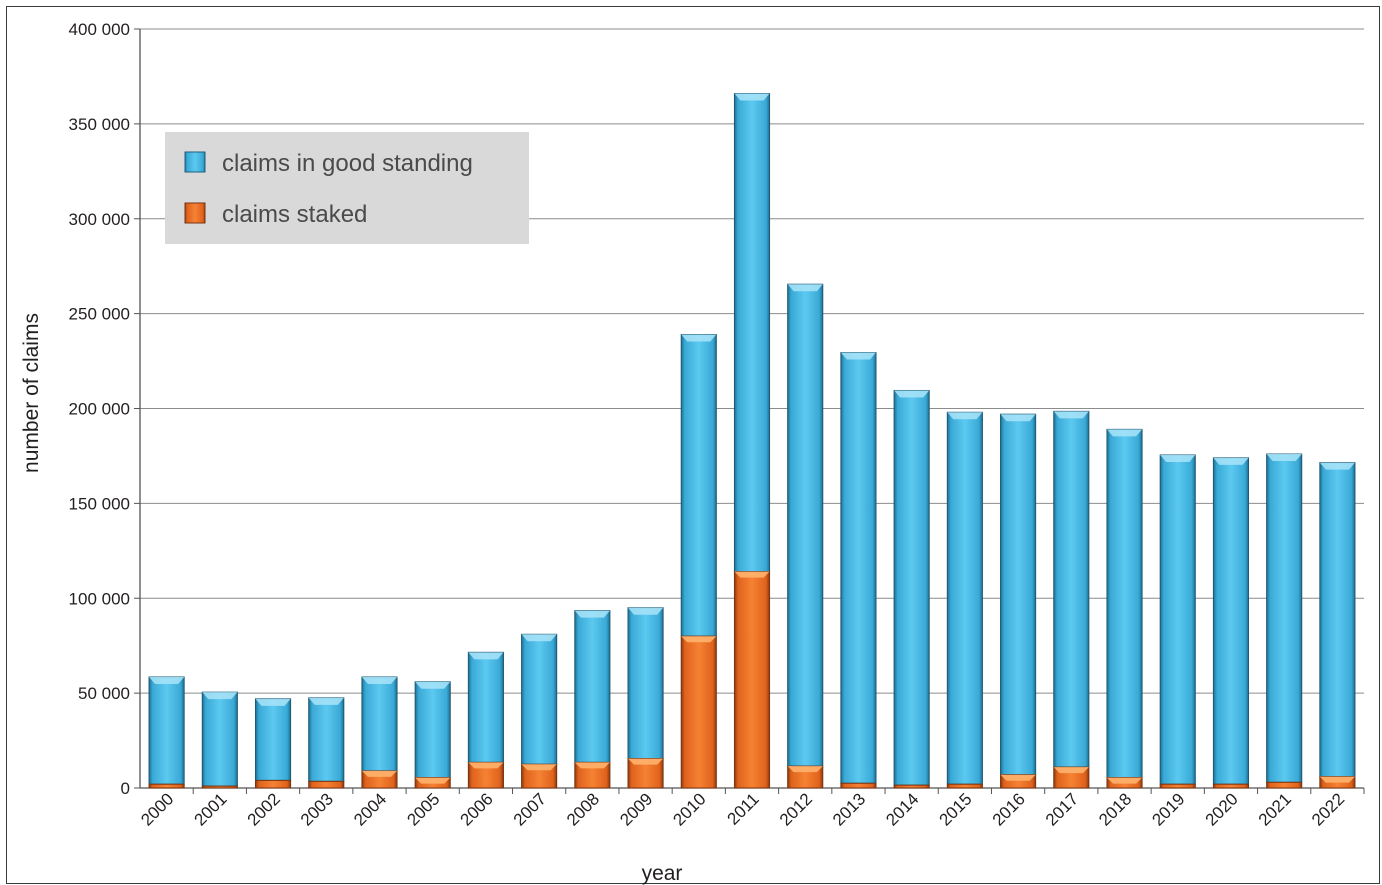  Describe the element at coordinates (964, 598) in the screenshot. I see `bar-good-standing-2015` at that location.